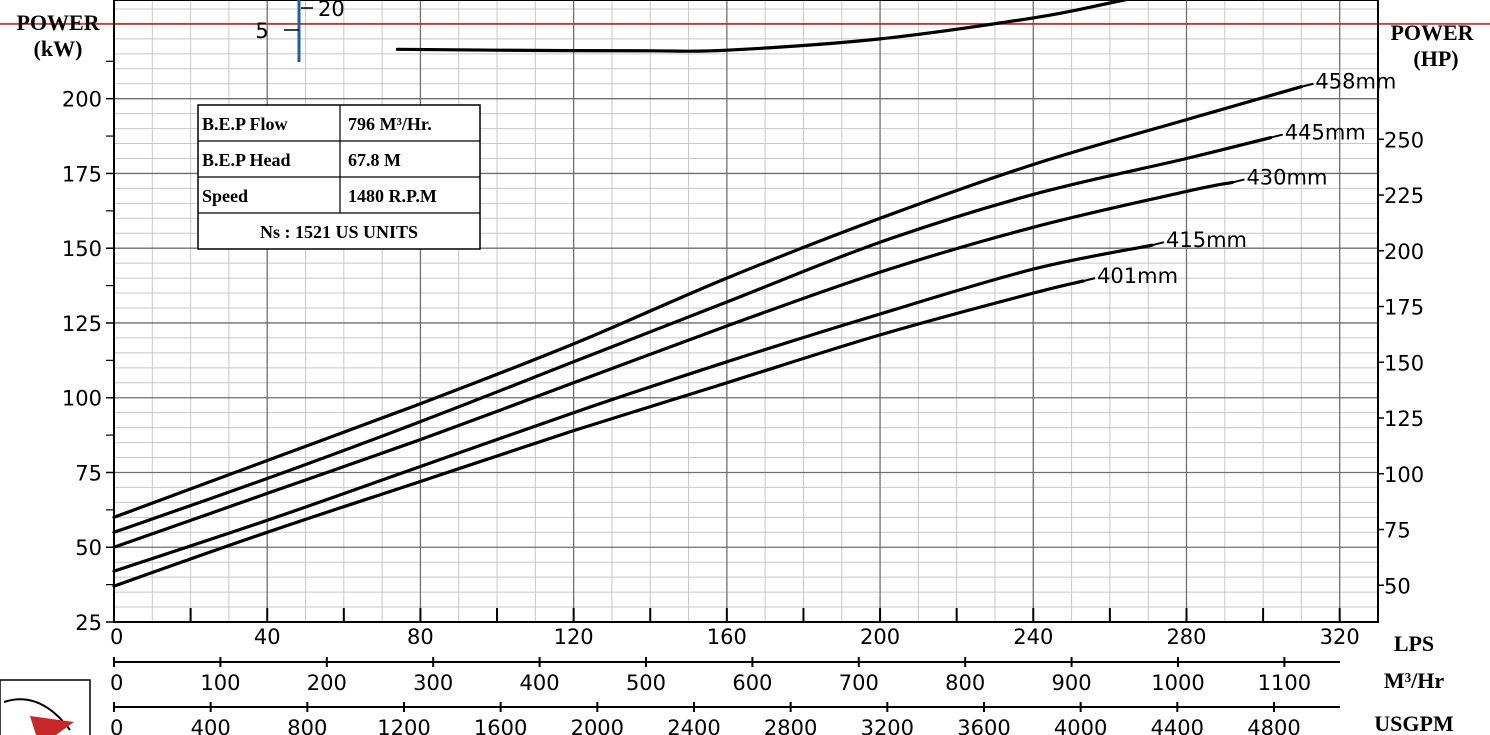 The width and height of the screenshot is (1490, 735). I want to click on efficiency-top-curve-group, so click(764, 26).